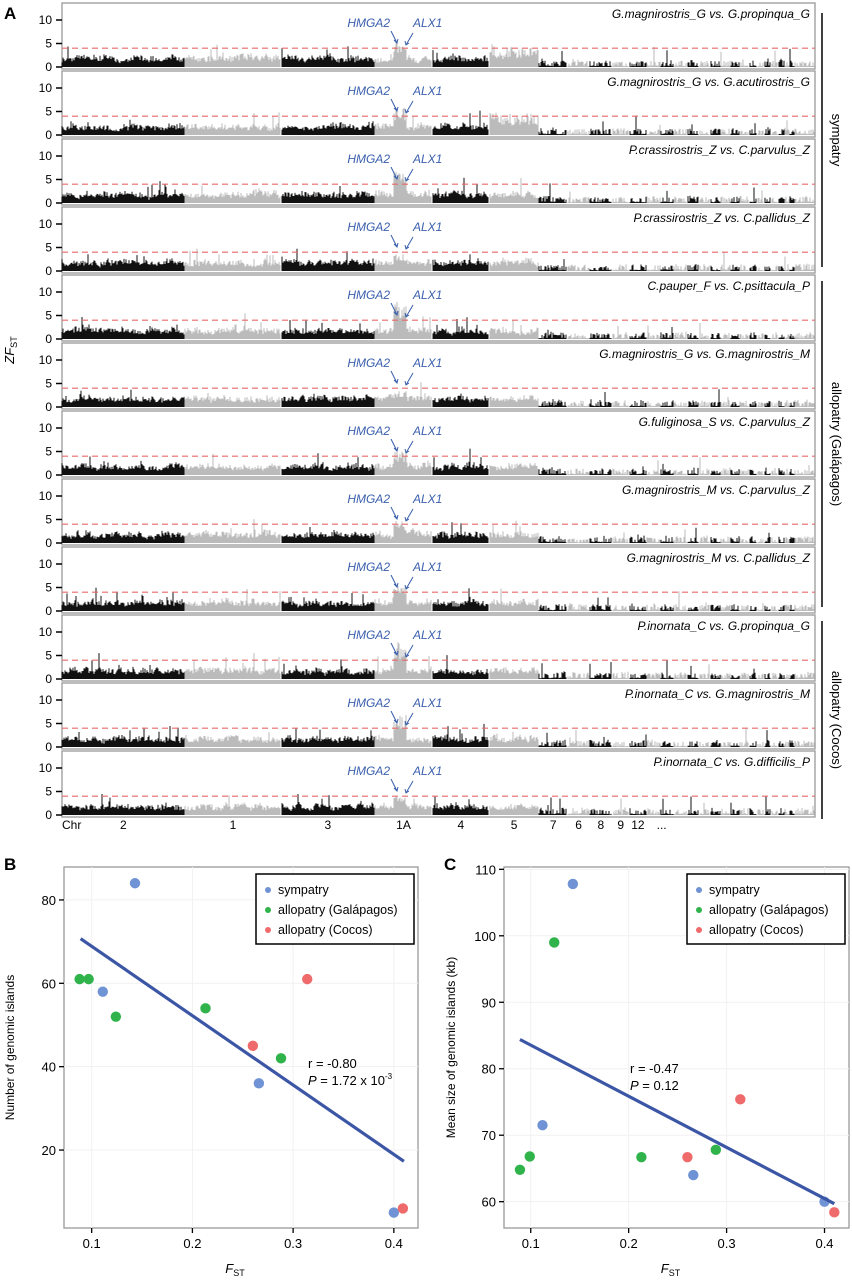  What do you see at coordinates (9, 351) in the screenshot?
I see `y-axis-label-f: F` at bounding box center [9, 351].